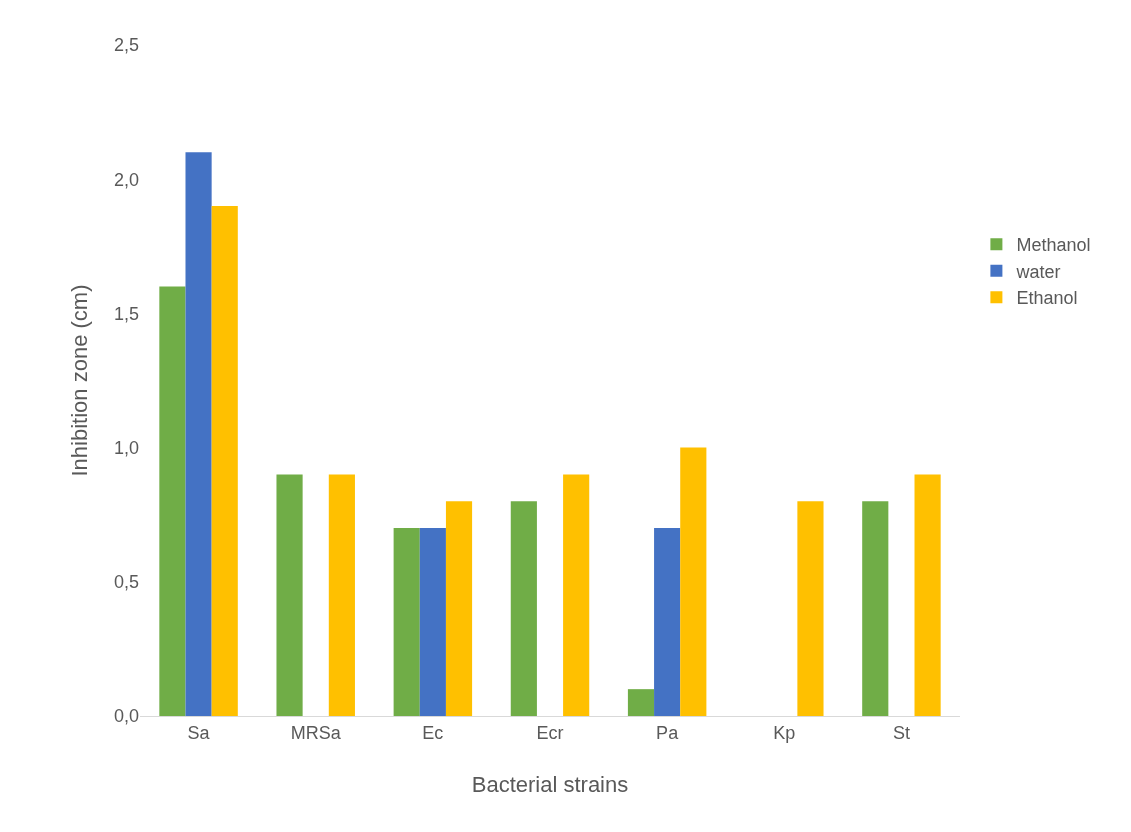  What do you see at coordinates (1053, 245) in the screenshot?
I see `legend-label: Methanol` at bounding box center [1053, 245].